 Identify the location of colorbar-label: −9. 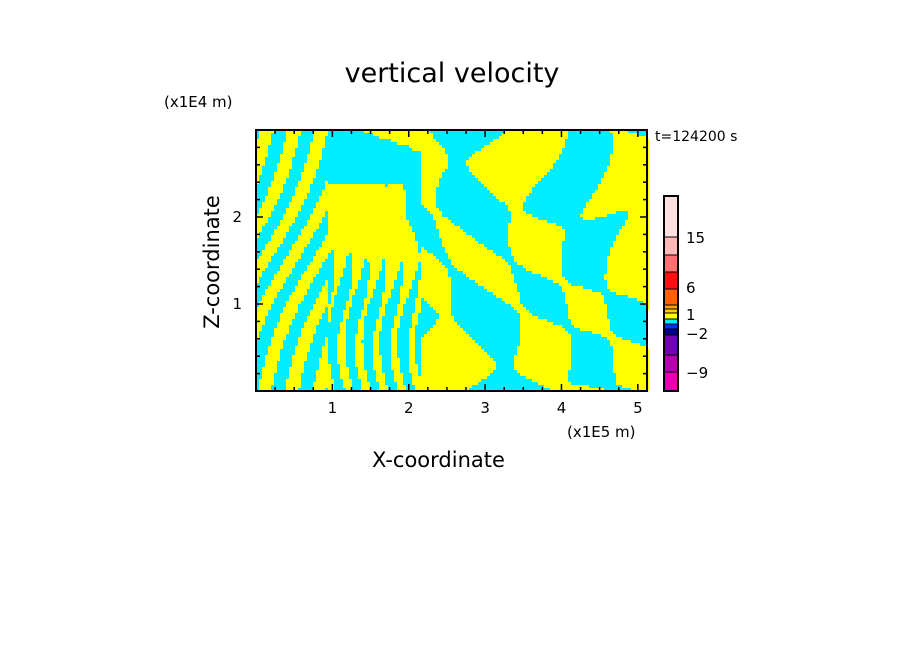
(697, 373).